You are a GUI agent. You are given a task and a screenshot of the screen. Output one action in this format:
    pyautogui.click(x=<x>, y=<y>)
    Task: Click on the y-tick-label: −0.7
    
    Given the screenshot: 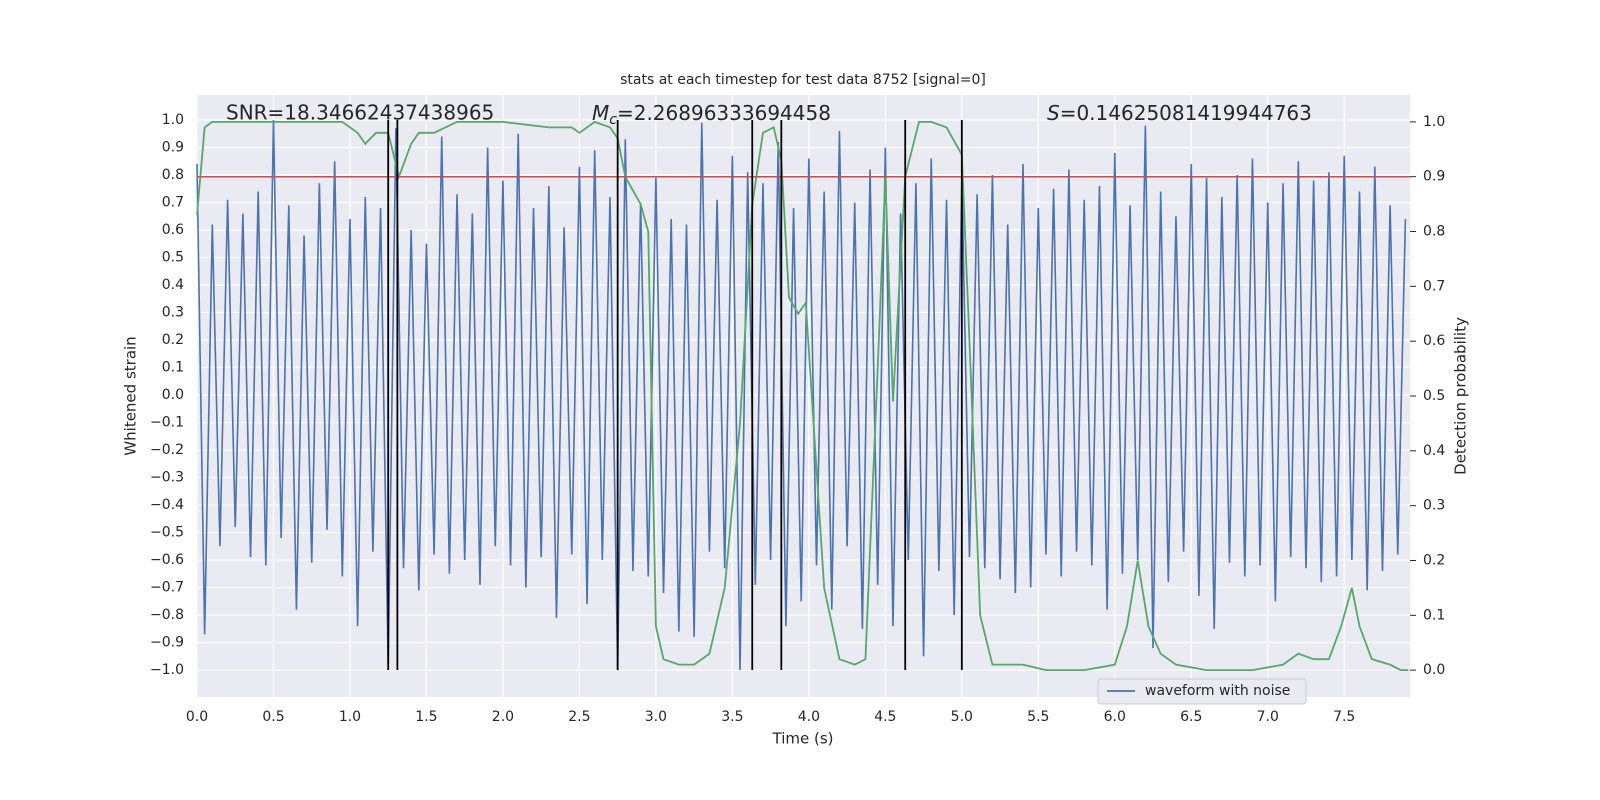 What is the action you would take?
    pyautogui.click(x=167, y=588)
    